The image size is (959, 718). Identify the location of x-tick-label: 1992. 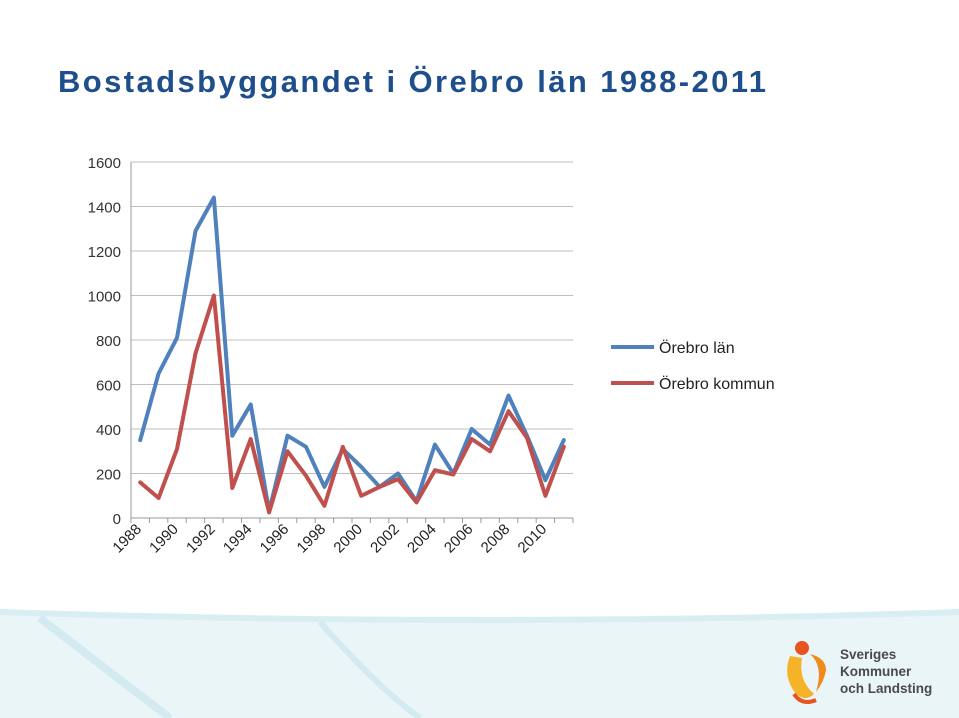
(201, 539).